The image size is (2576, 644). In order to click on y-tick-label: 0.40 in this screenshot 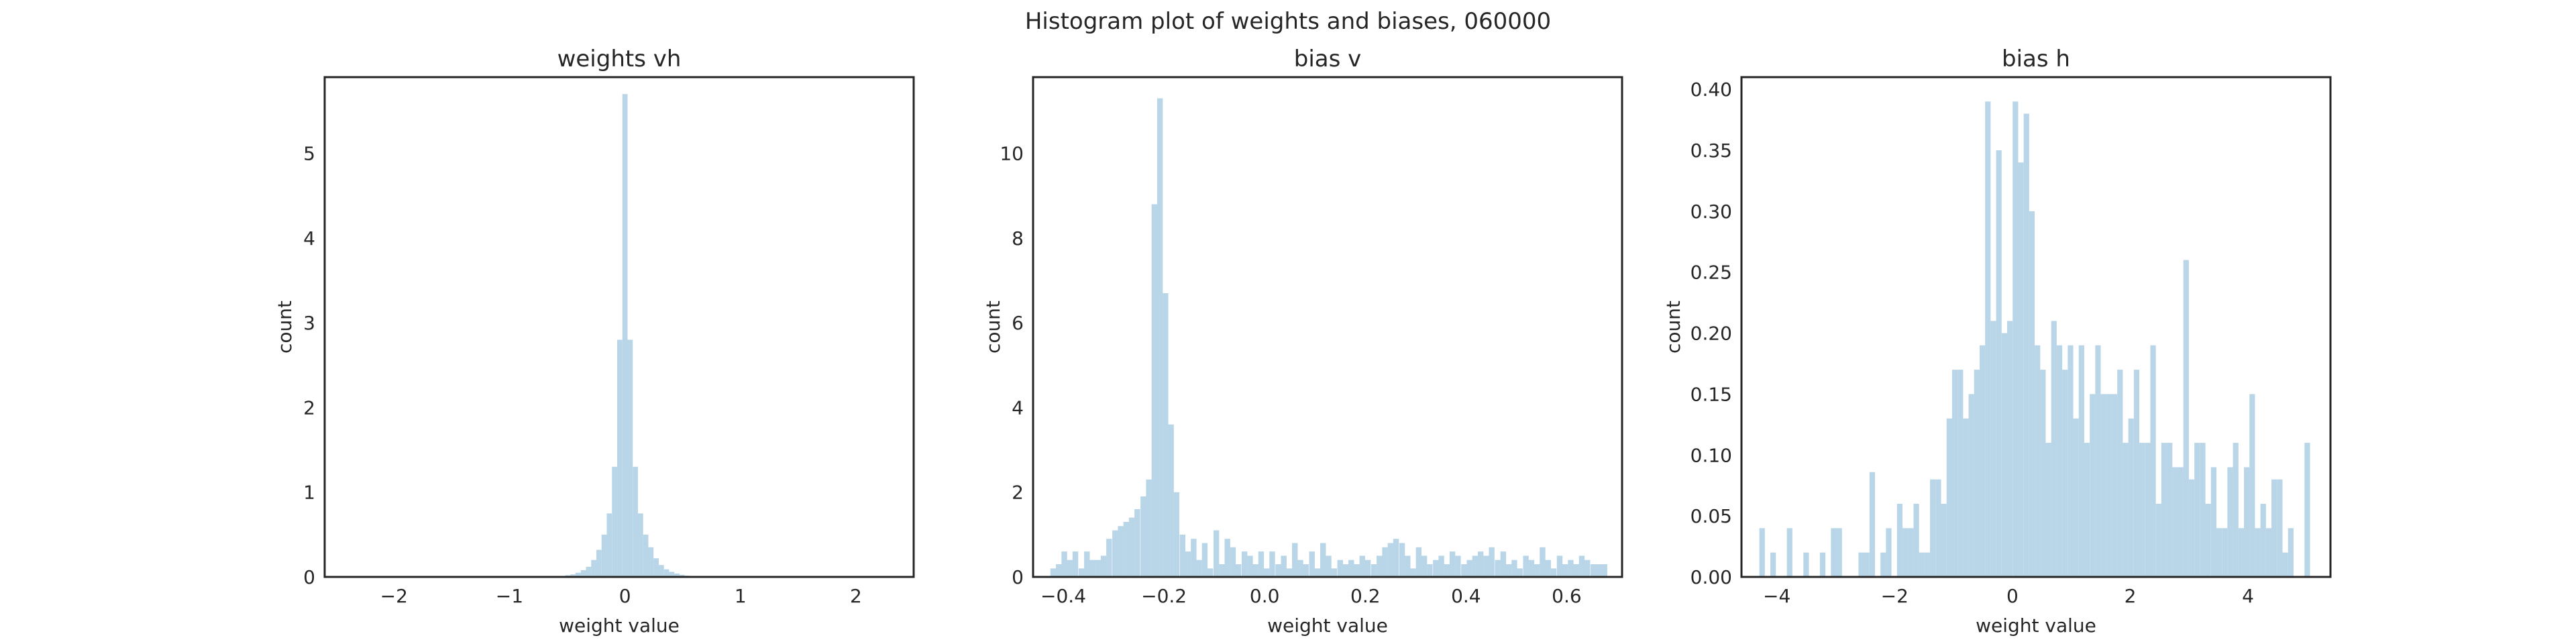, I will do `click(1711, 89)`.